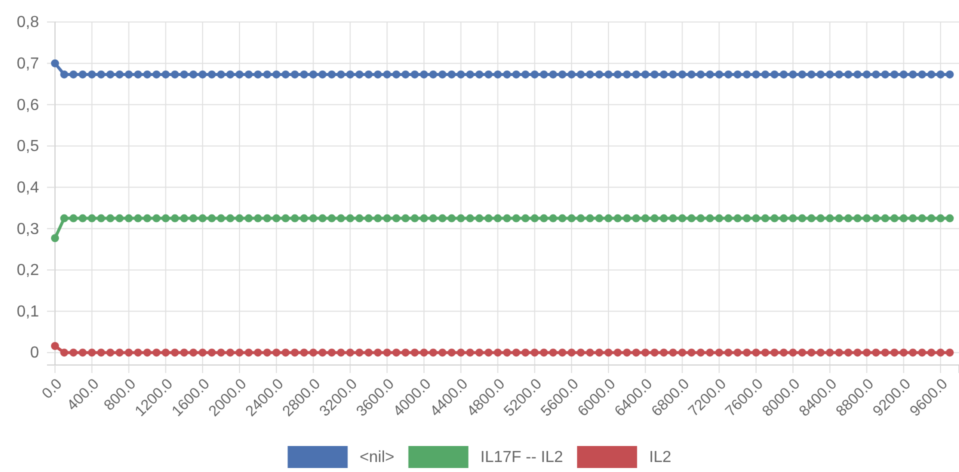 Image resolution: width=959 pixels, height=472 pixels. Describe the element at coordinates (28, 271) in the screenshot. I see `y-tick-label: 0,2` at that location.